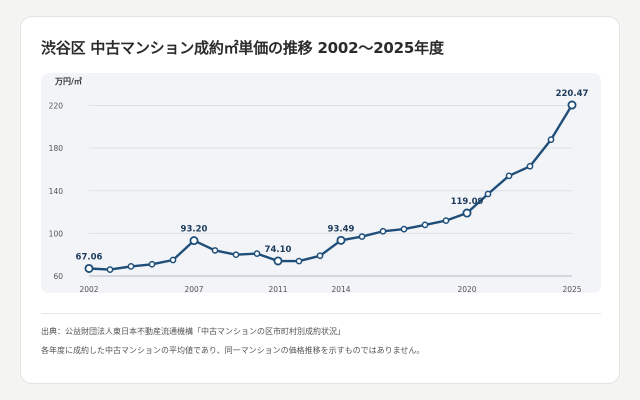  I want to click on y-tick-label: 220, so click(56, 106).